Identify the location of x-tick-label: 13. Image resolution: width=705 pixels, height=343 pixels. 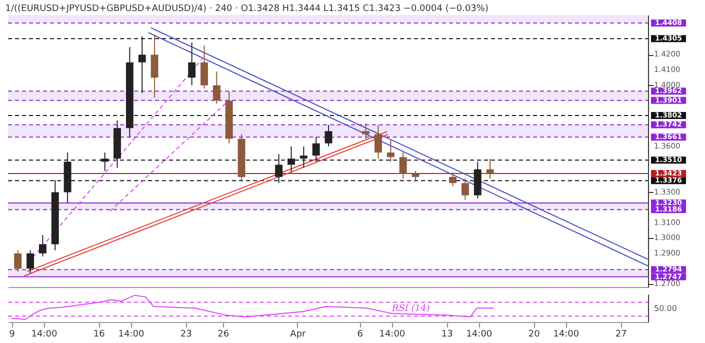
(447, 335).